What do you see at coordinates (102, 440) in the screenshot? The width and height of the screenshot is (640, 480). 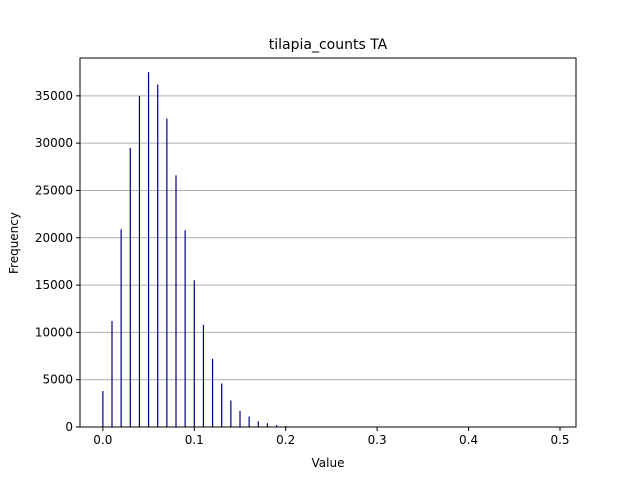 I see `x-tick-label: 0.0` at bounding box center [102, 440].